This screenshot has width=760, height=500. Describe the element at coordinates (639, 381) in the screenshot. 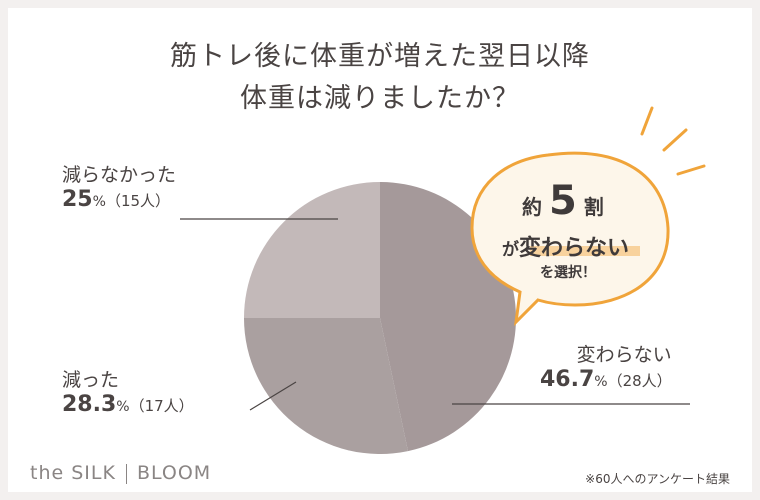

I see `label-nochange-count: （28人）` at that location.